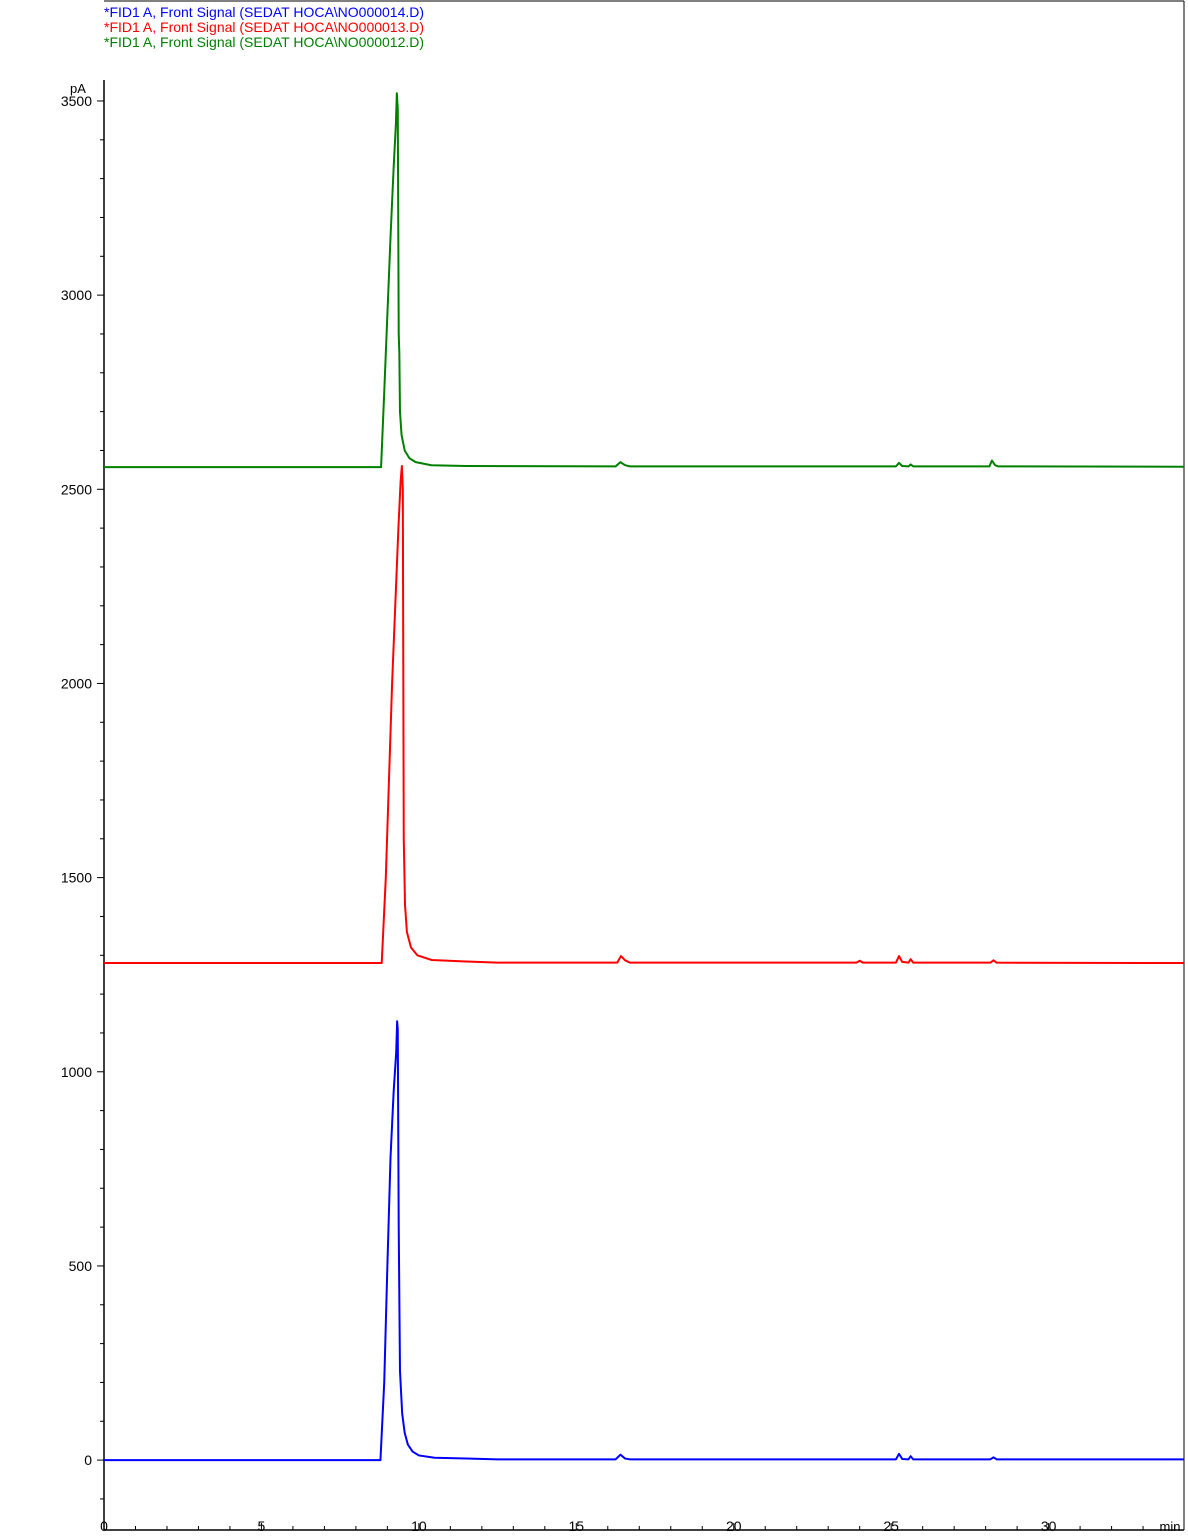  Describe the element at coordinates (76, 101) in the screenshot. I see `y-tick-label: 3500` at that location.